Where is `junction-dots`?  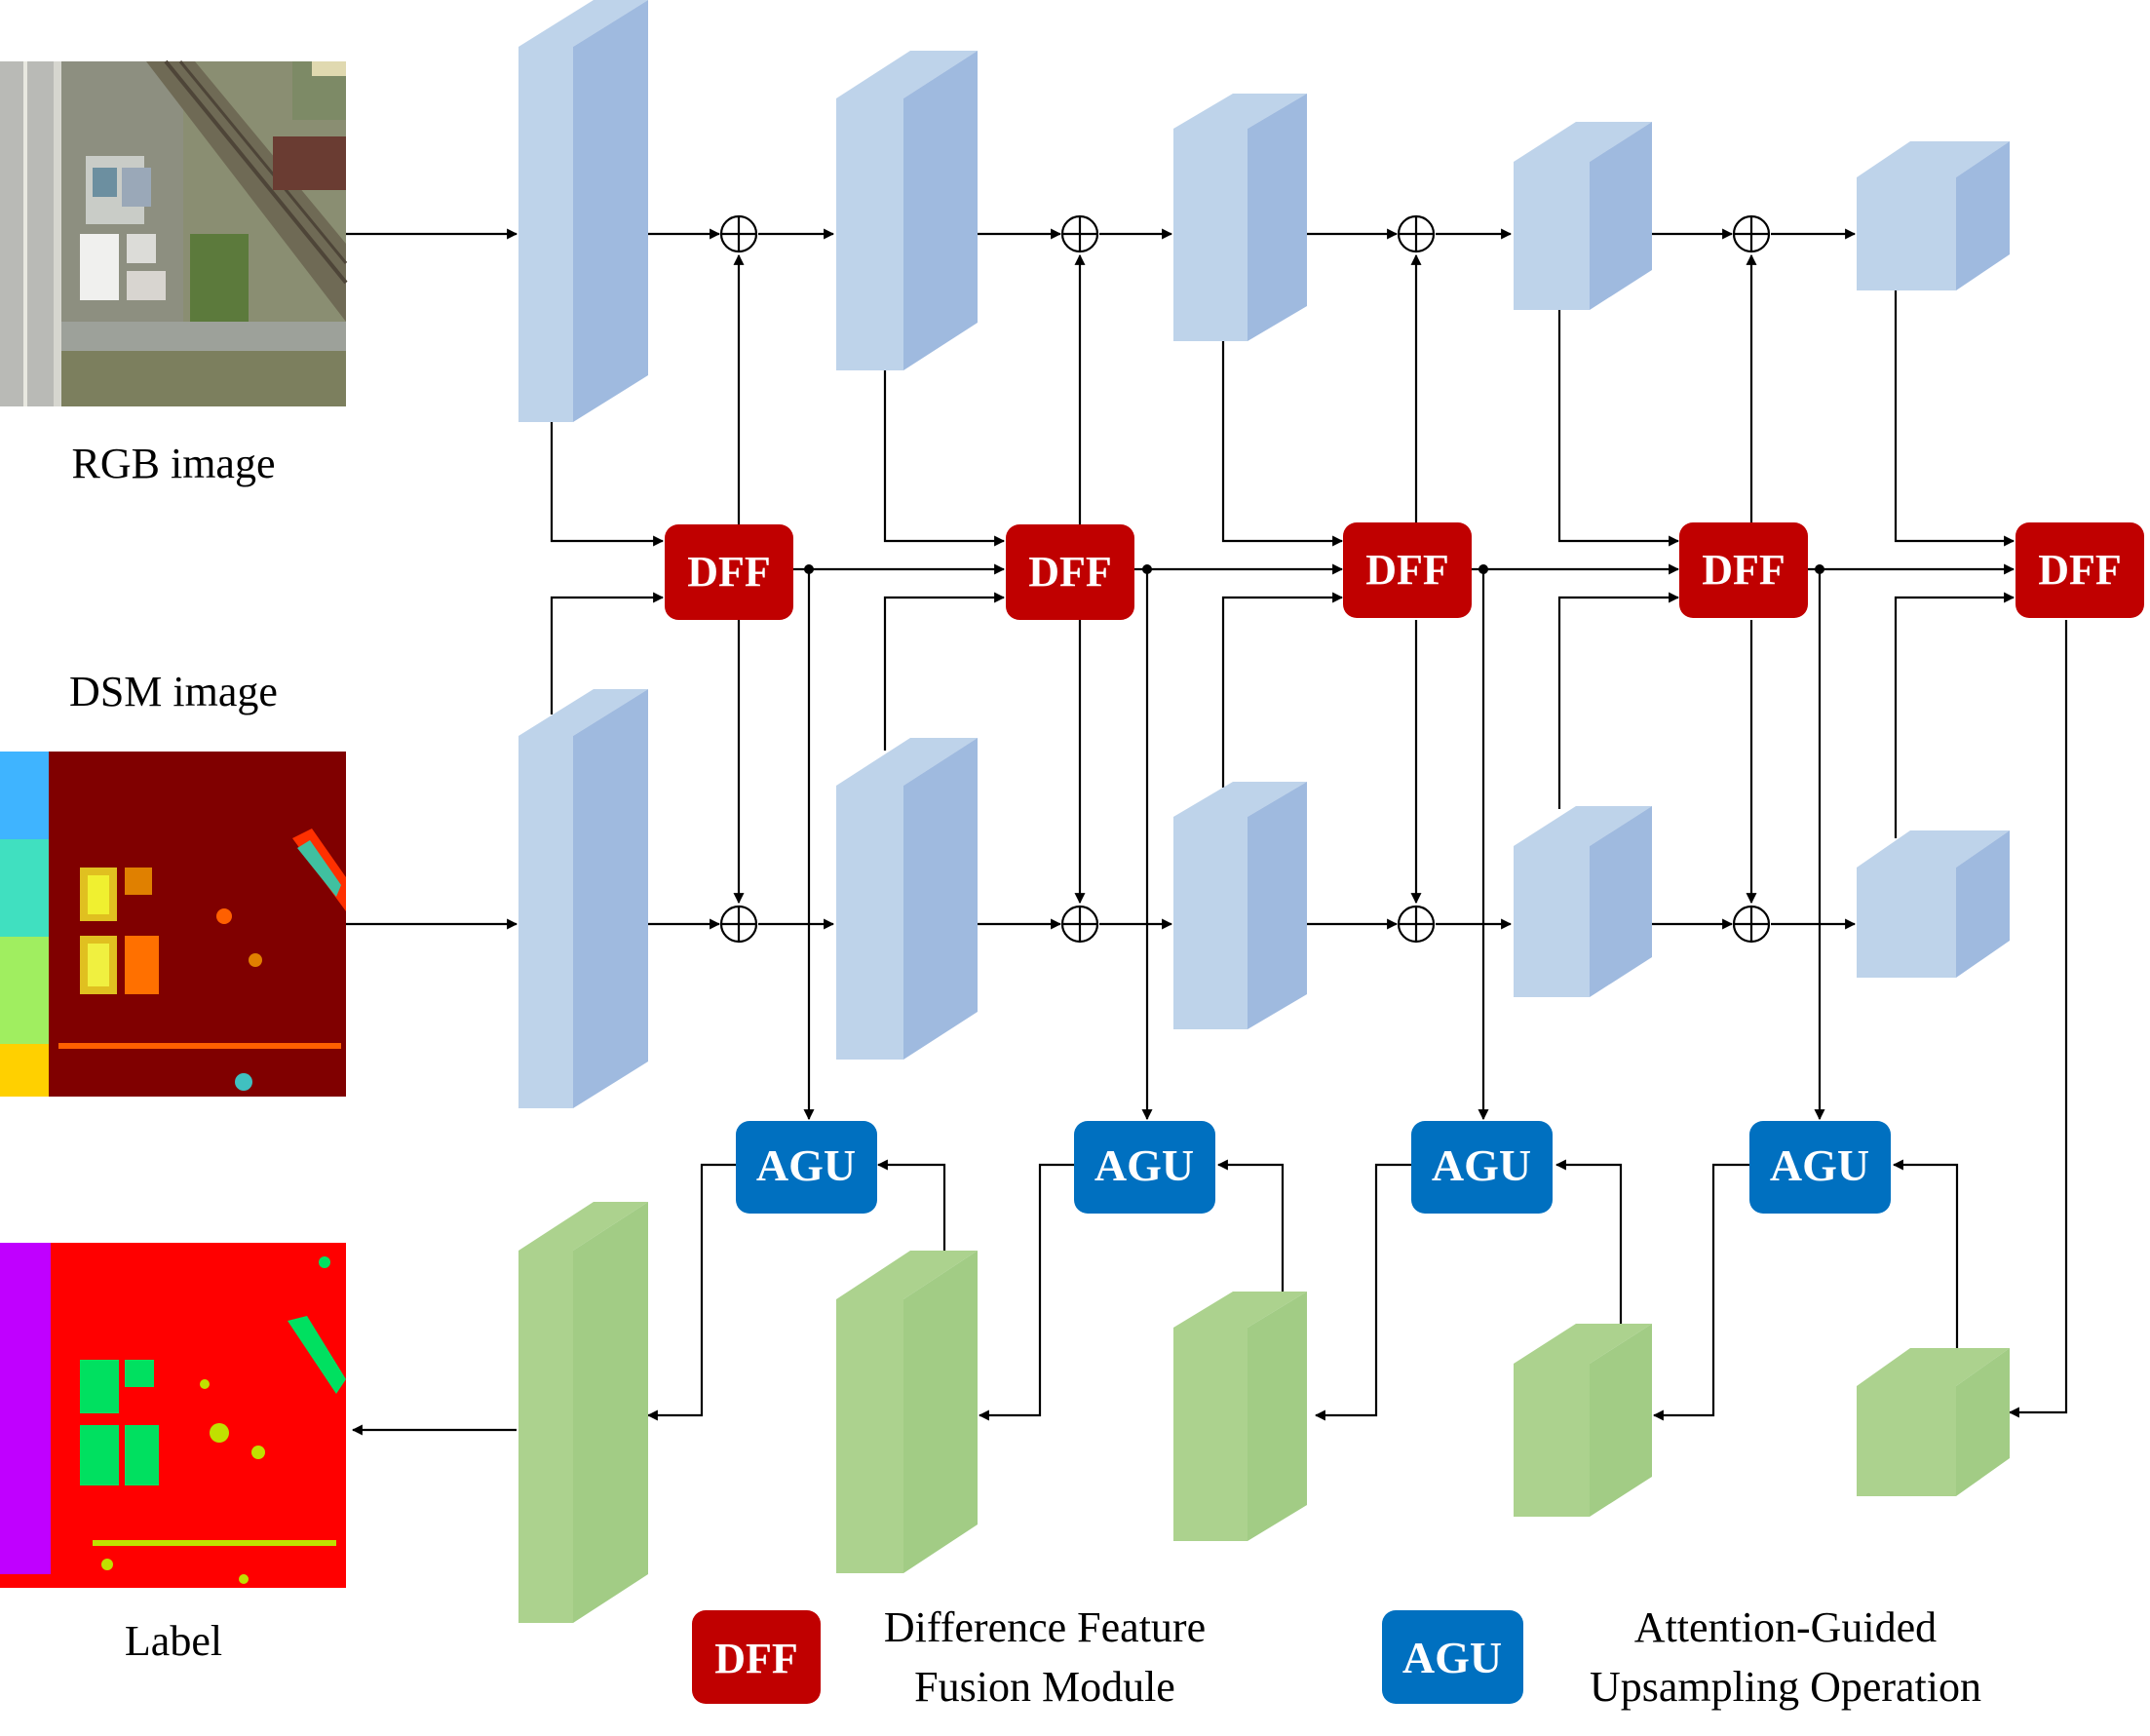
junction-dots is located at coordinates (1314, 569).